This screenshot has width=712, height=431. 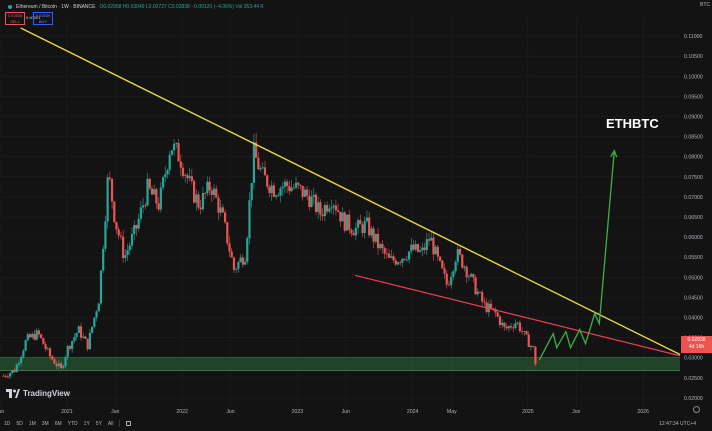 I want to click on tradingview-logo-icon, so click(x=13, y=393).